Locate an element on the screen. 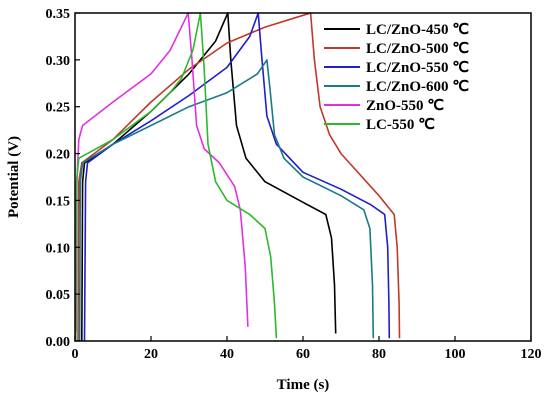  x-tick-label: 20 is located at coordinates (151, 354).